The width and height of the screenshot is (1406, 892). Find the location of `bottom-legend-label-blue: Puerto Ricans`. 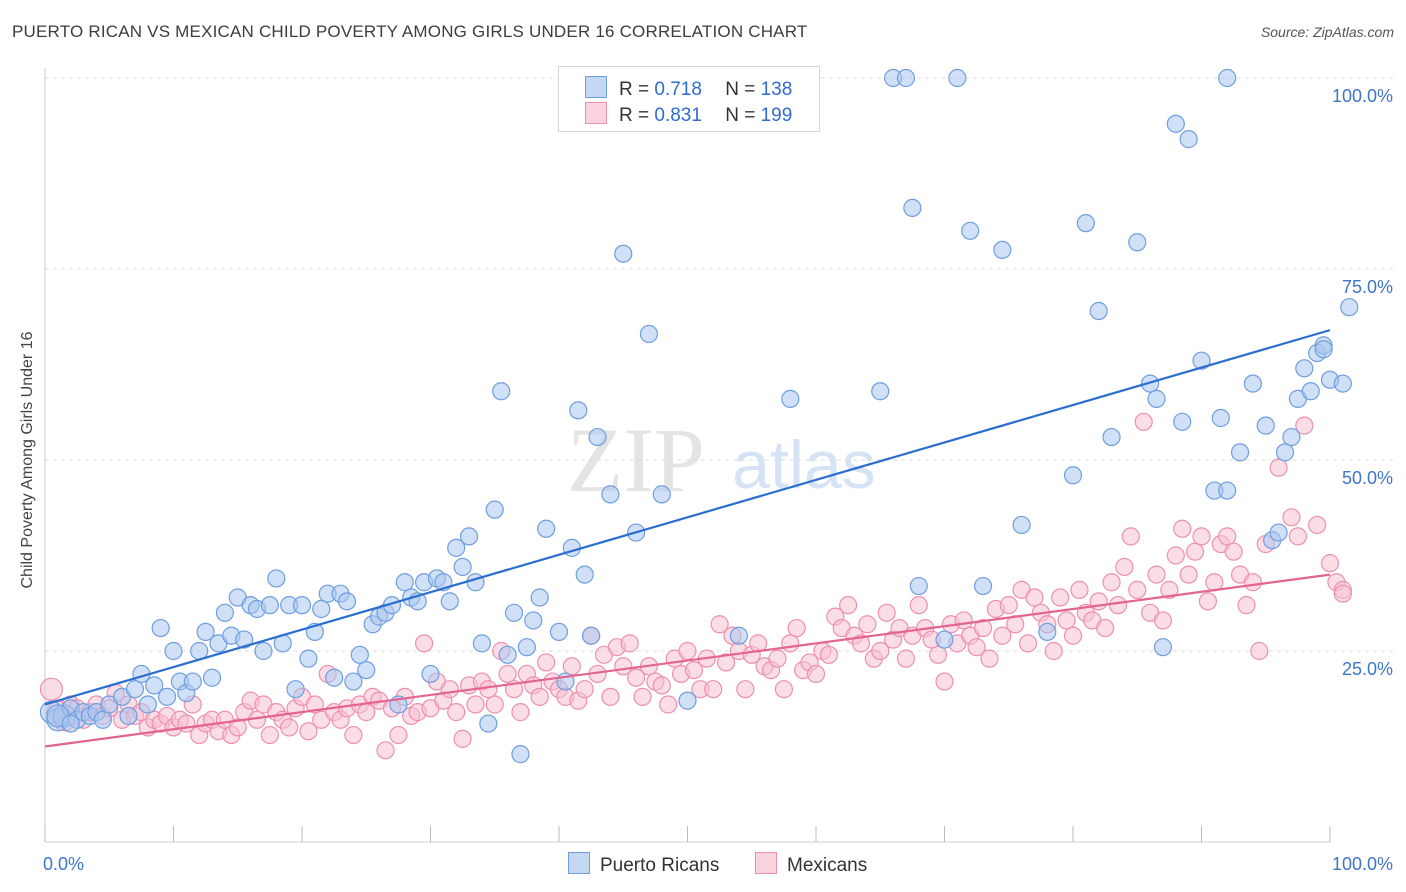

bottom-legend-label-blue: Puerto Ricans is located at coordinates (660, 865).